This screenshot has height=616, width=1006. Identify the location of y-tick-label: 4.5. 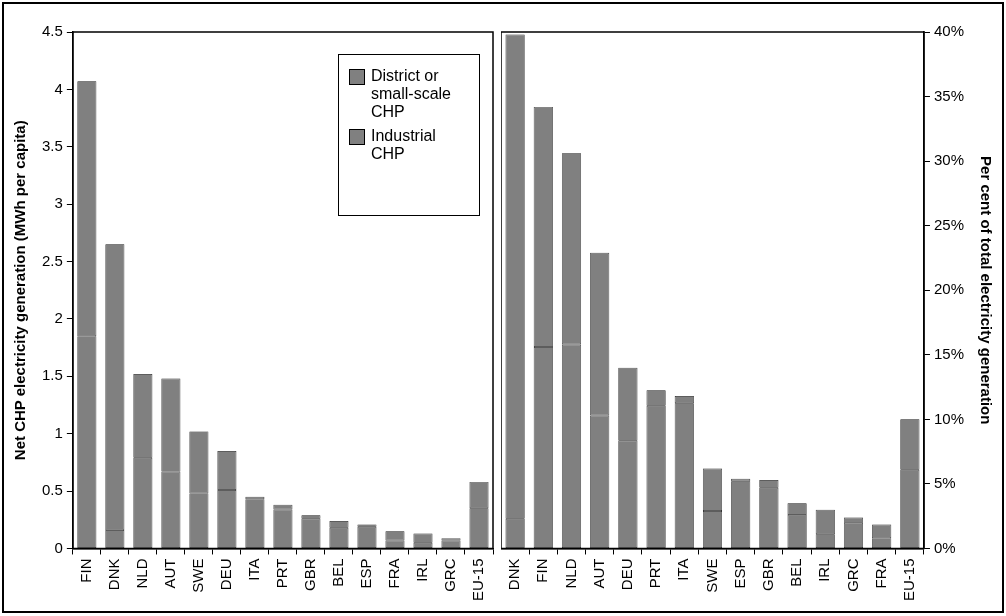
(52, 31).